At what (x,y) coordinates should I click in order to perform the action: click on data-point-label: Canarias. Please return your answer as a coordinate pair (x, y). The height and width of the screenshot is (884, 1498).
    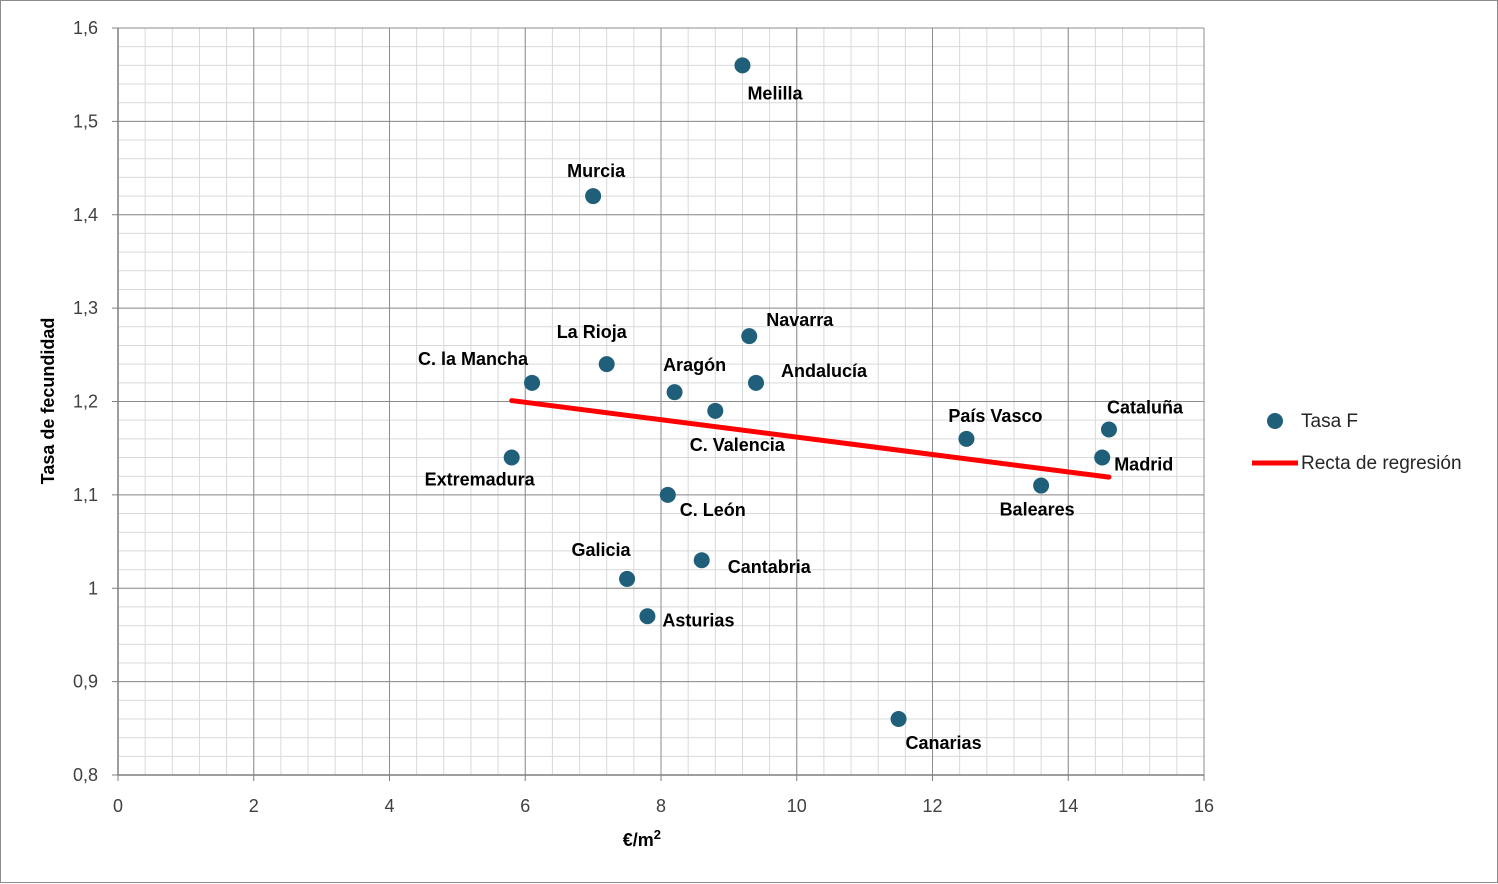
    Looking at the image, I should click on (944, 743).